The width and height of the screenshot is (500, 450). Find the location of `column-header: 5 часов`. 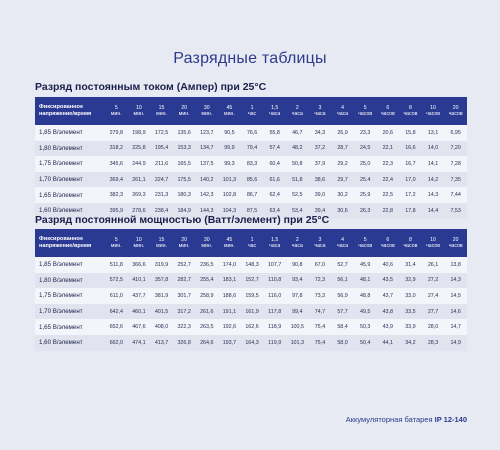

column-header: 5 часов is located at coordinates (365, 111).